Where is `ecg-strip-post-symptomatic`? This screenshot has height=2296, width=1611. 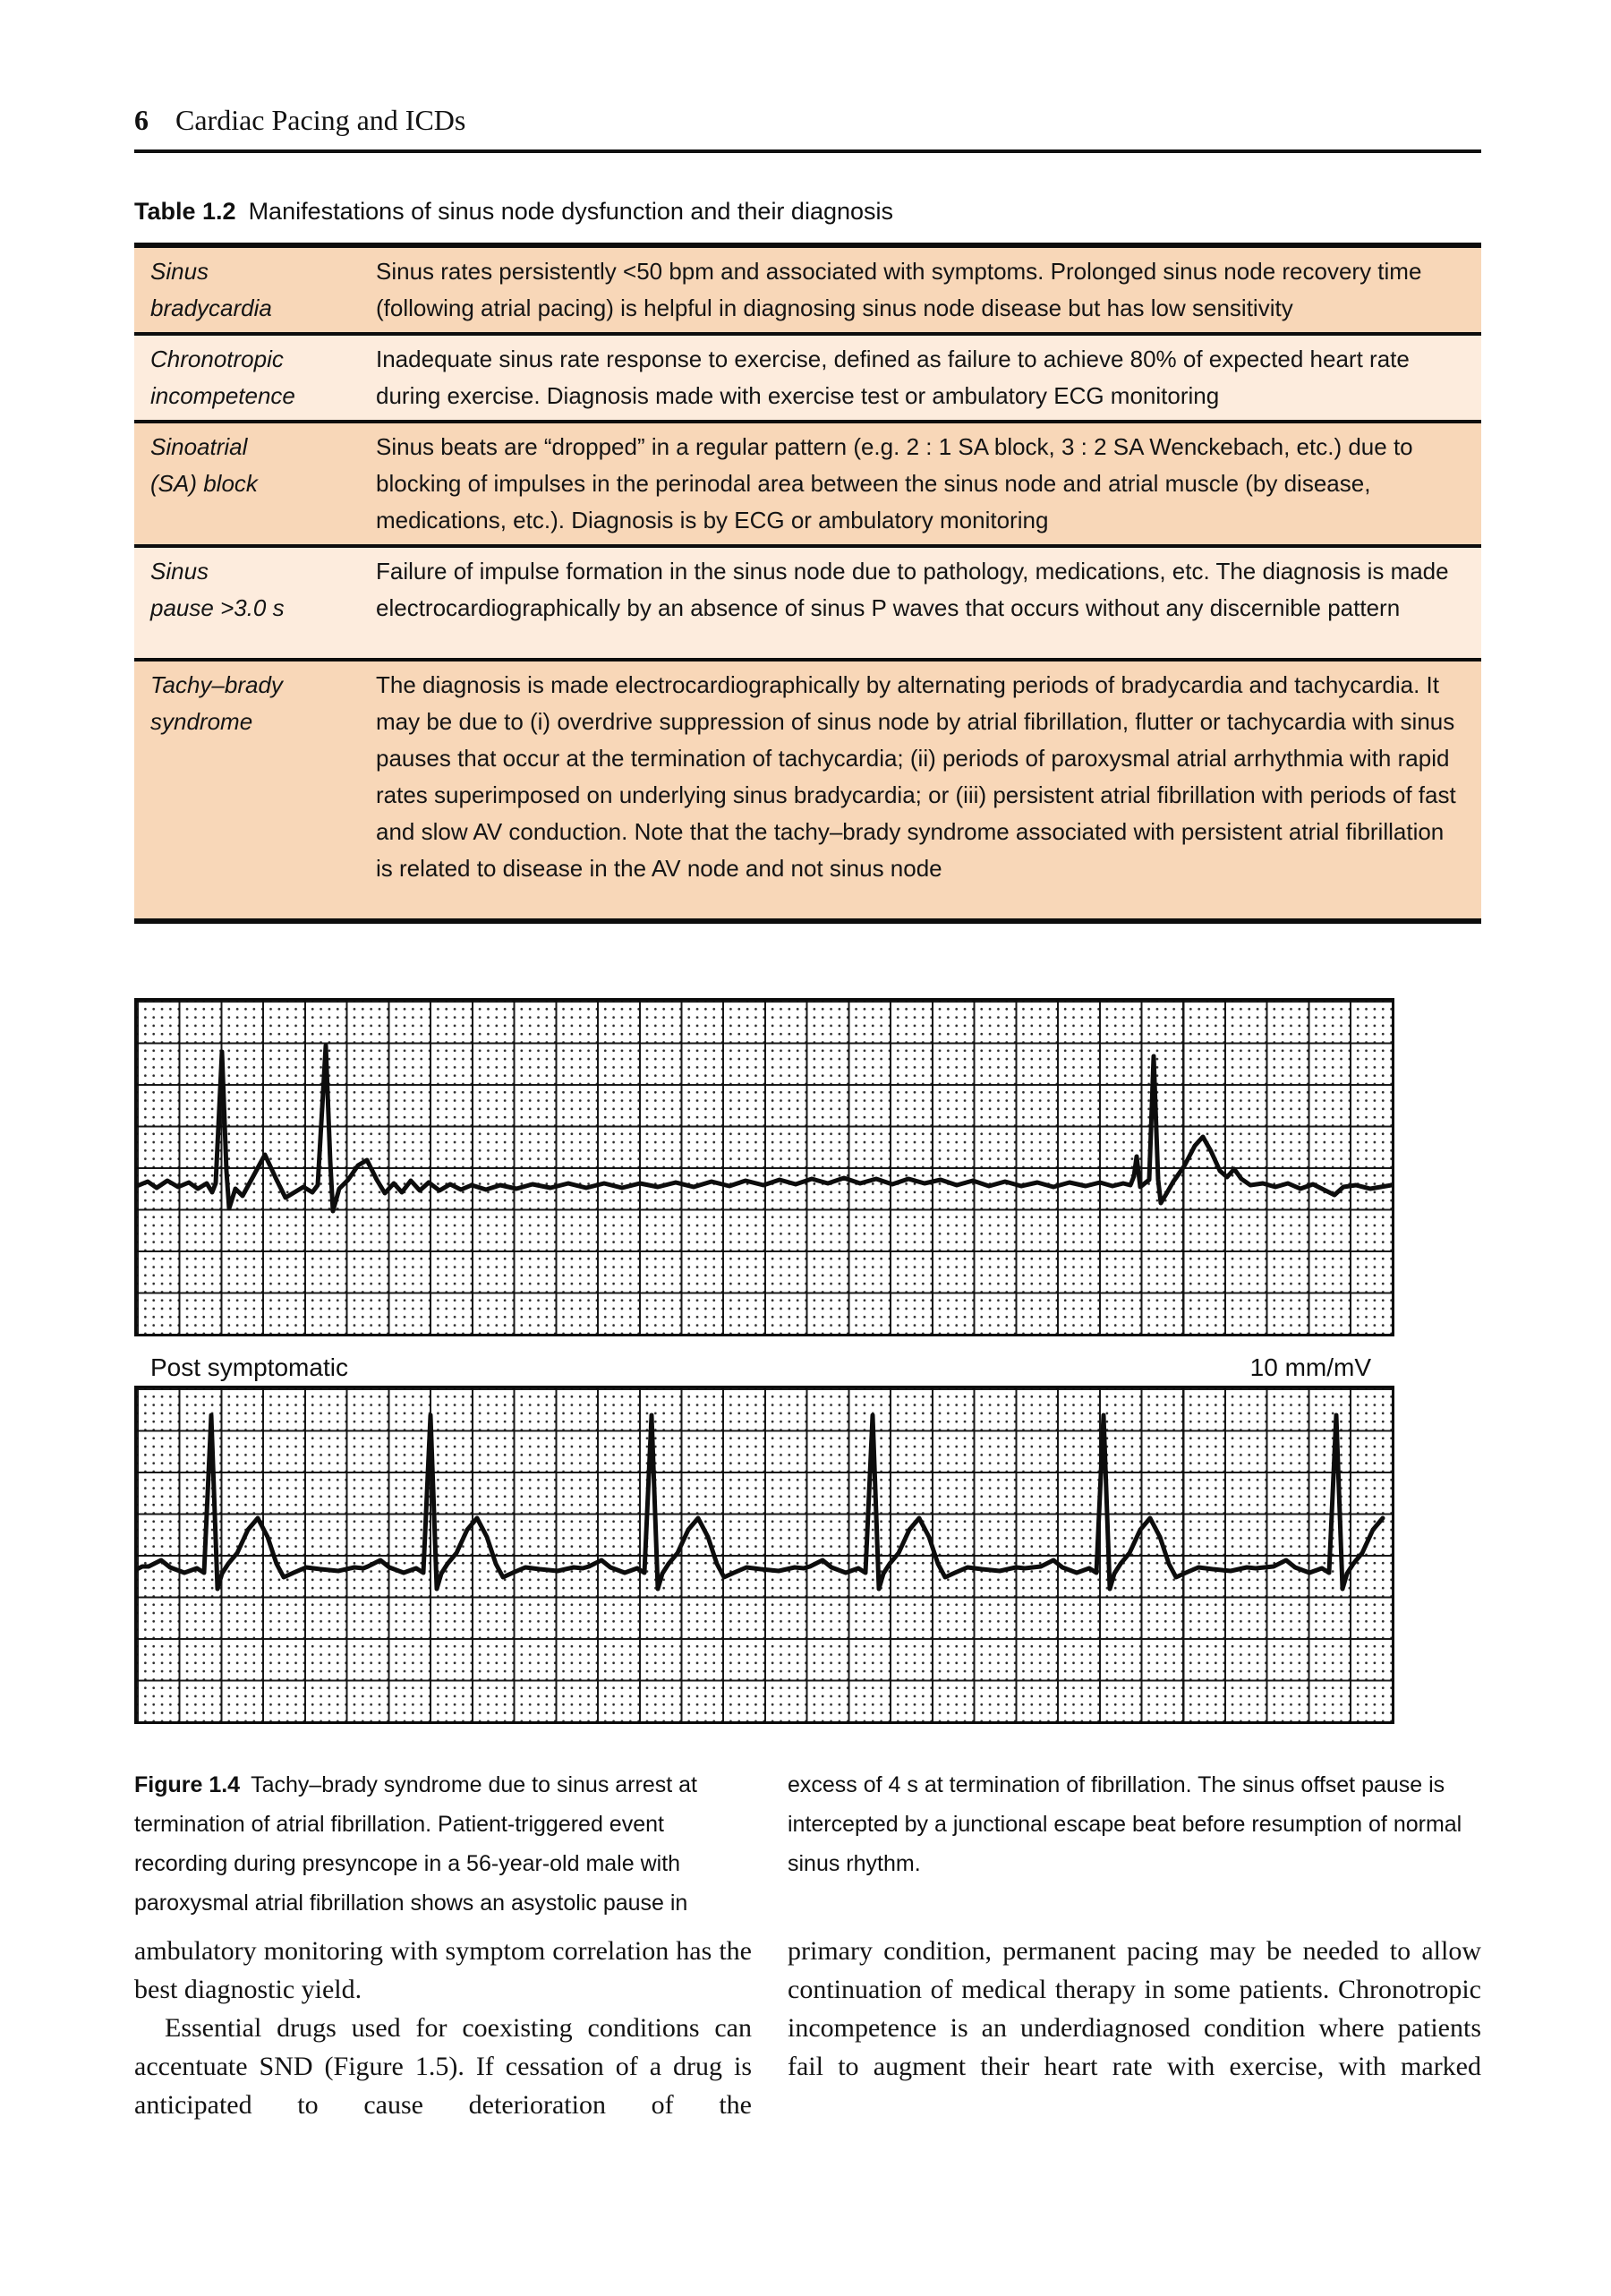
ecg-strip-post-symptomatic is located at coordinates (764, 1167).